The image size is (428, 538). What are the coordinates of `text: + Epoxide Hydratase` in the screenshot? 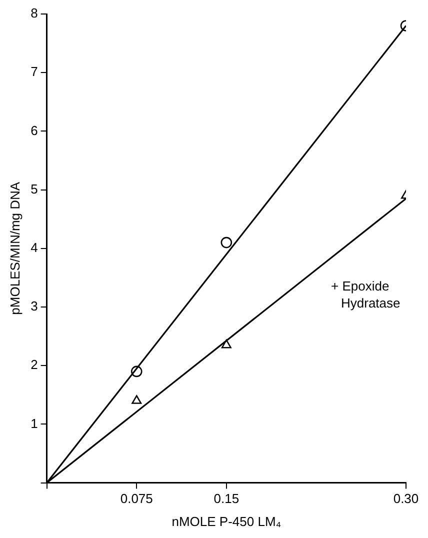 It's located at (365, 294).